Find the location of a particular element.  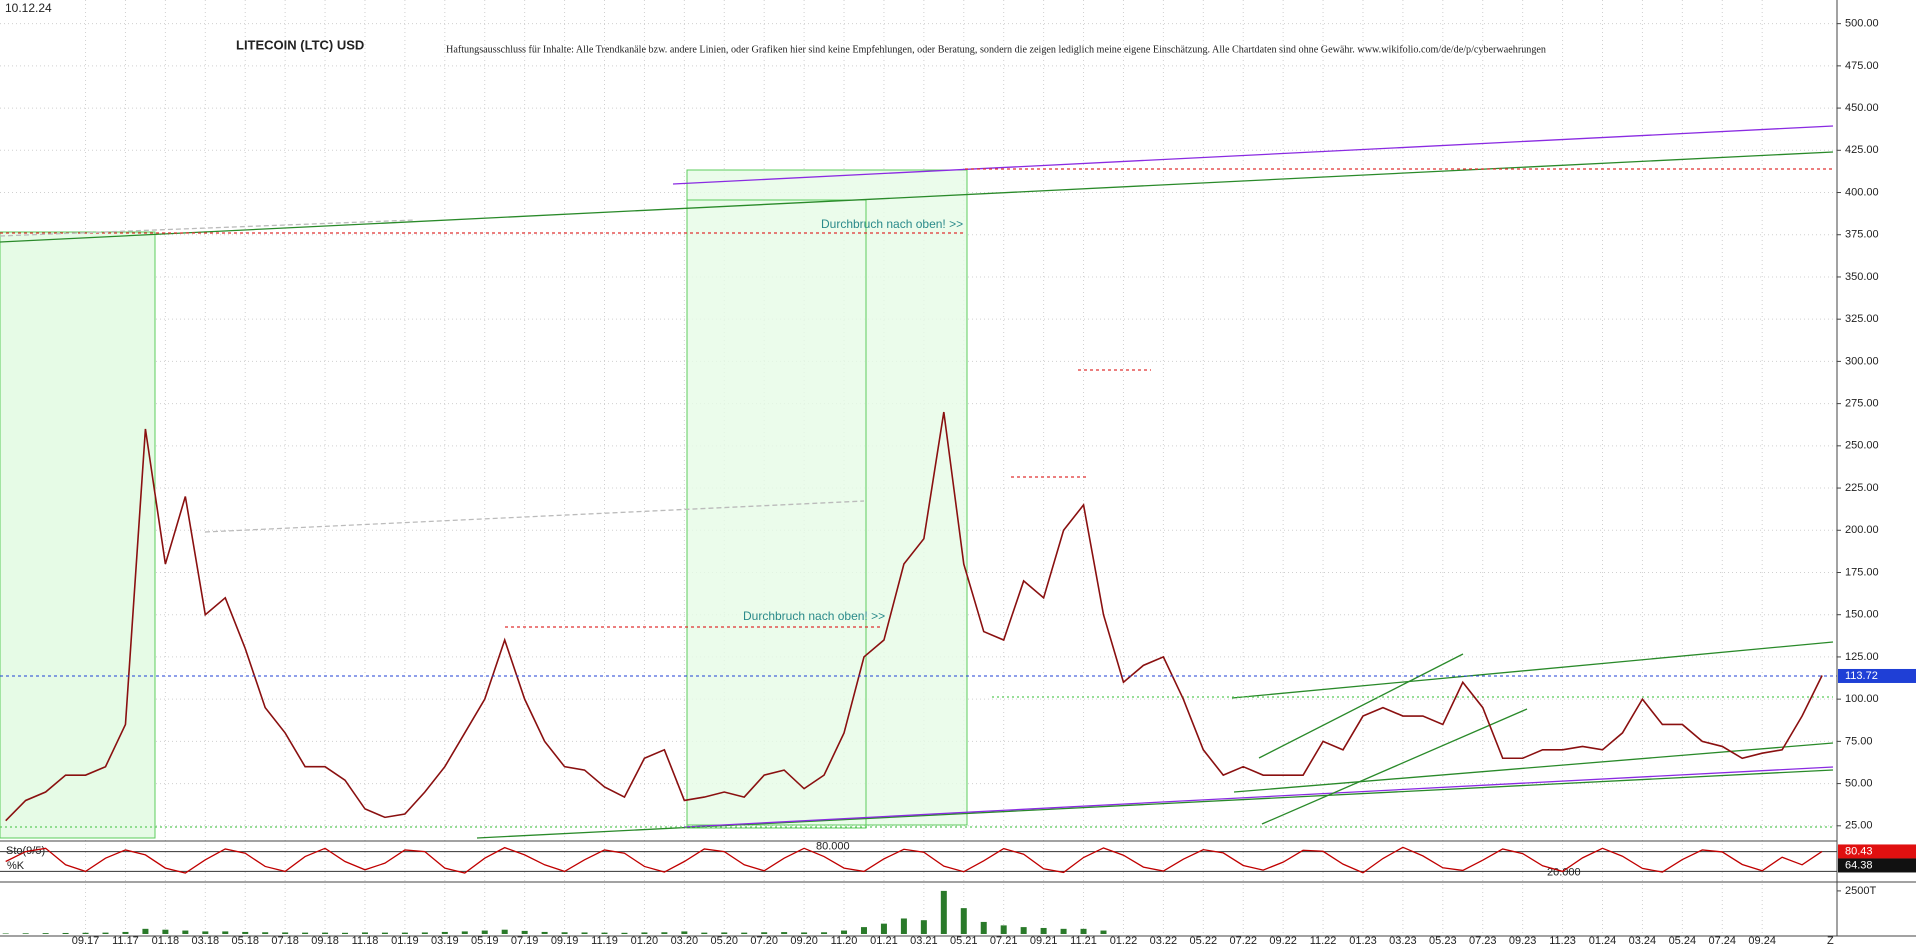

x-tick-label: 07.20 is located at coordinates (764, 941).